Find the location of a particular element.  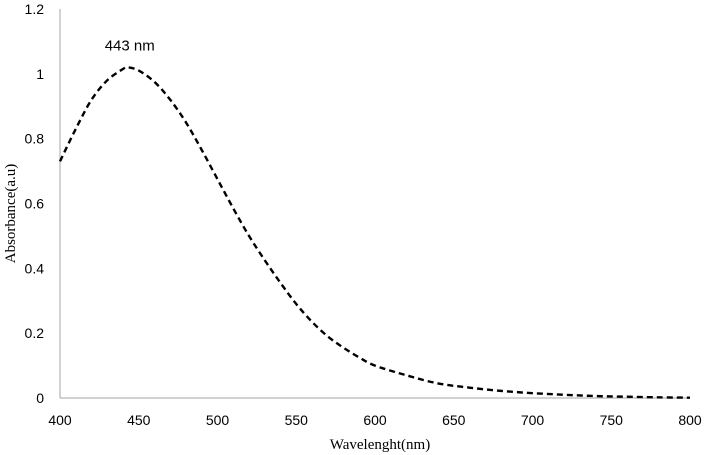

tick-labels-y: 0 0.2 0.4 0.6 0.8 1 1.2 is located at coordinates (35, 203).